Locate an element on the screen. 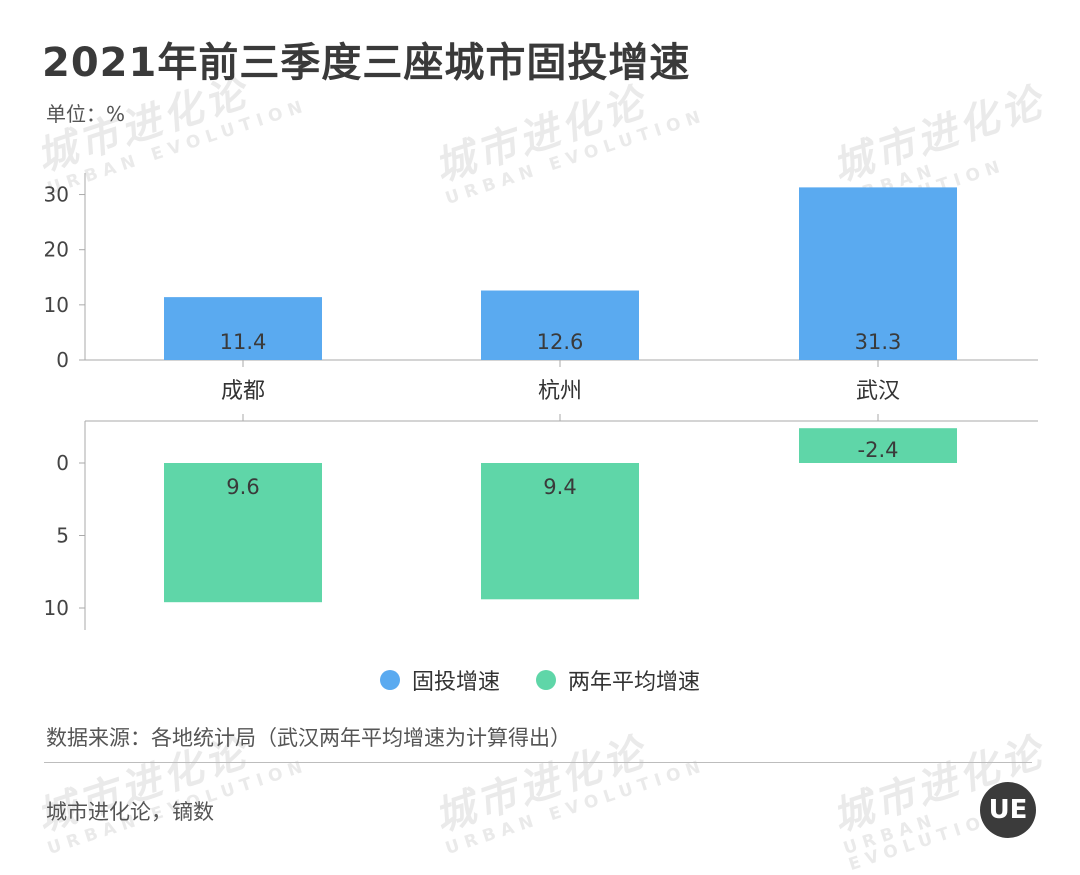 The image size is (1080, 875). y-tick-label: 30 is located at coordinates (56, 195).